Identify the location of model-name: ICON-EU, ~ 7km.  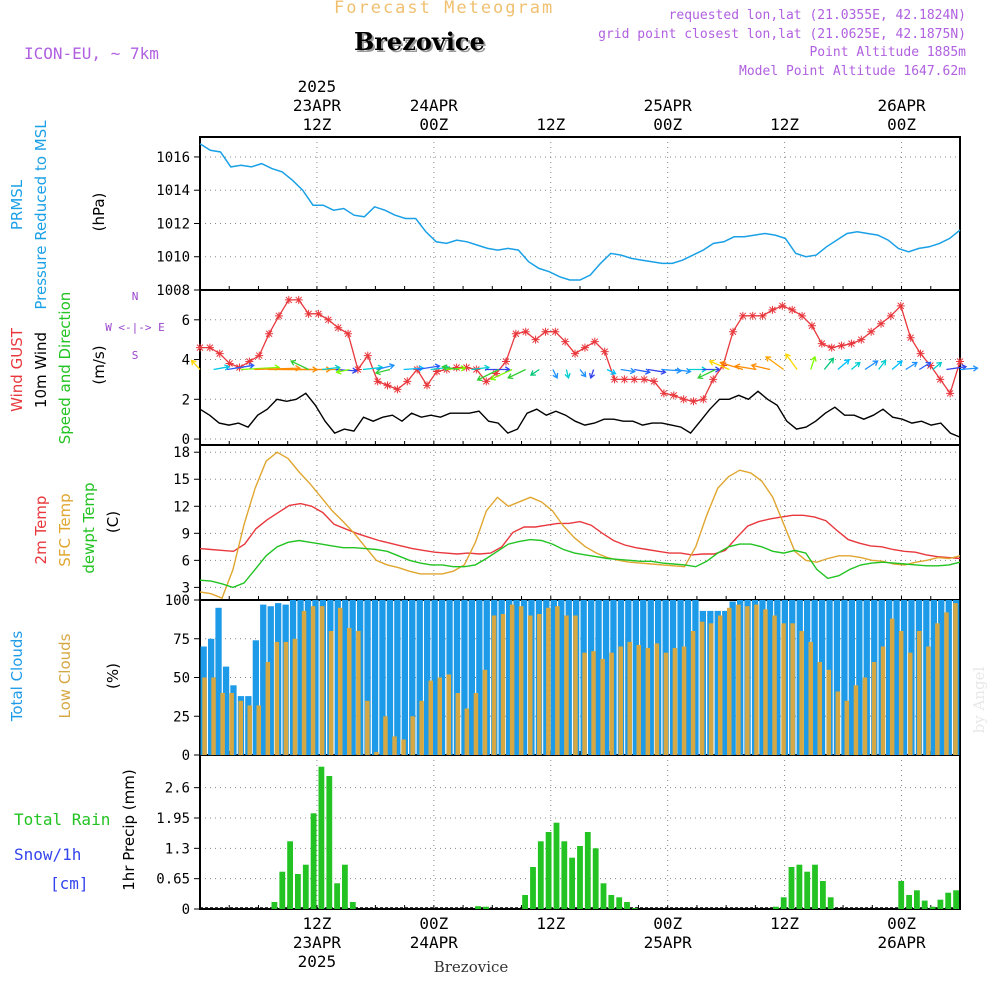
(91, 53).